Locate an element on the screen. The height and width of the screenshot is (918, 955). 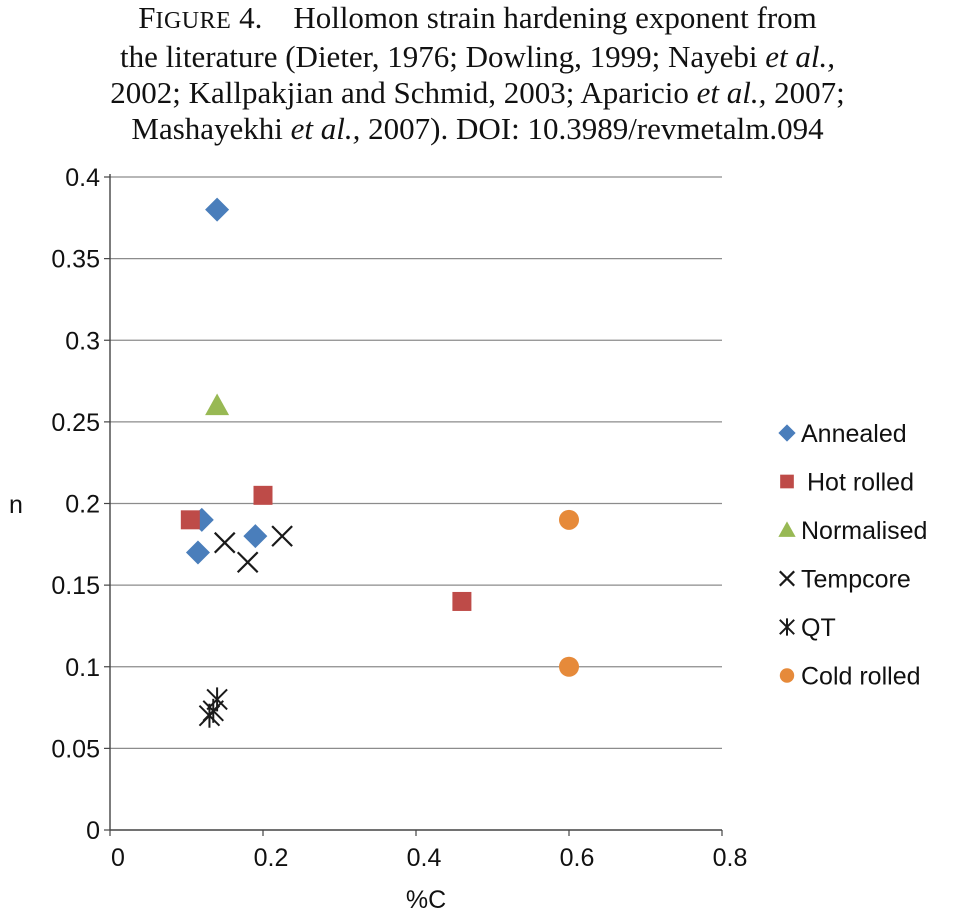
x-tick-label: 0.2 is located at coordinates (271, 858).